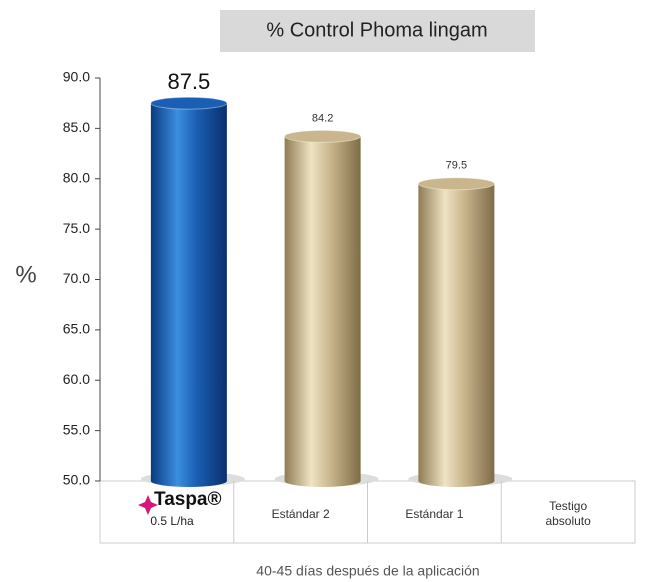 The height and width of the screenshot is (582, 646). I want to click on y-tick-label: 90.0, so click(76, 77).